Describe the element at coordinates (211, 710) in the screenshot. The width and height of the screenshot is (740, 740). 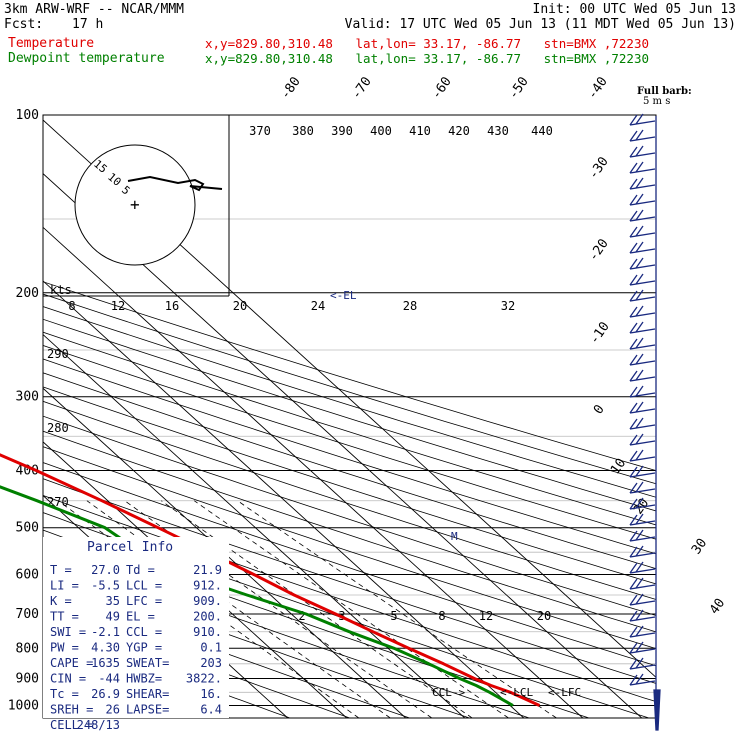
I see `parcel-value: 6.4` at that location.